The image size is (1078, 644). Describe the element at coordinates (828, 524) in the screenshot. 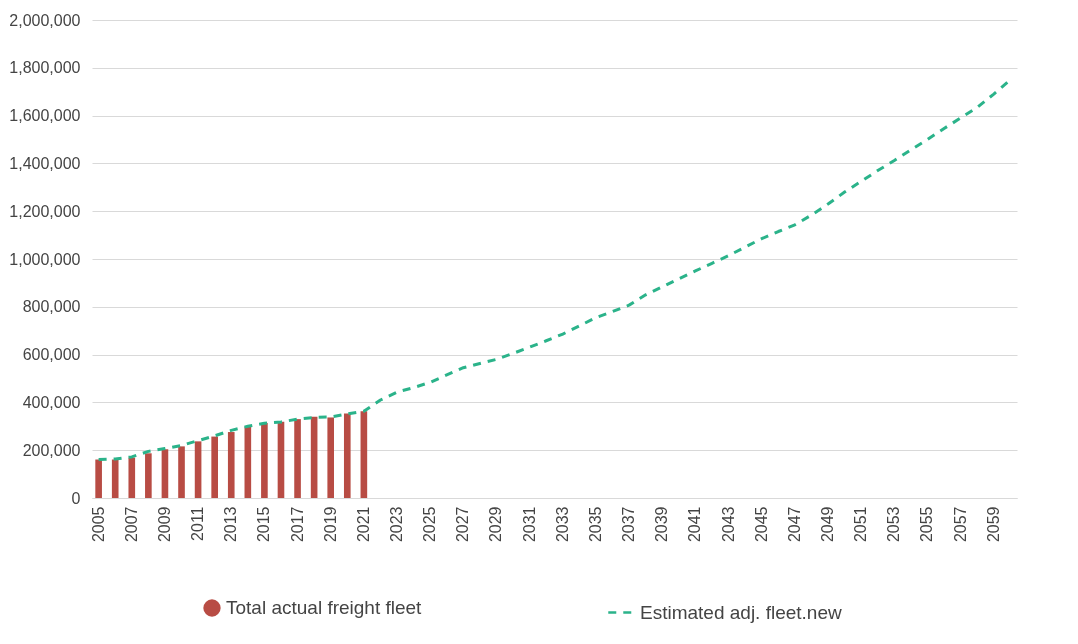

I see `x-tick-label: 2049` at that location.